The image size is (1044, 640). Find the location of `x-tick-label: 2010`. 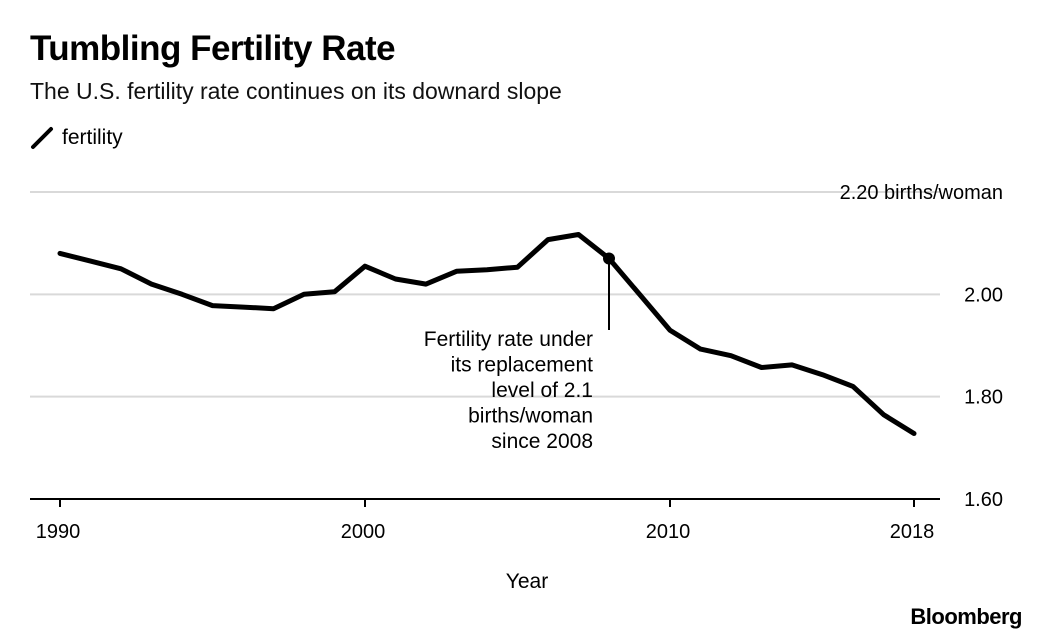

x-tick-label: 2010 is located at coordinates (668, 532).